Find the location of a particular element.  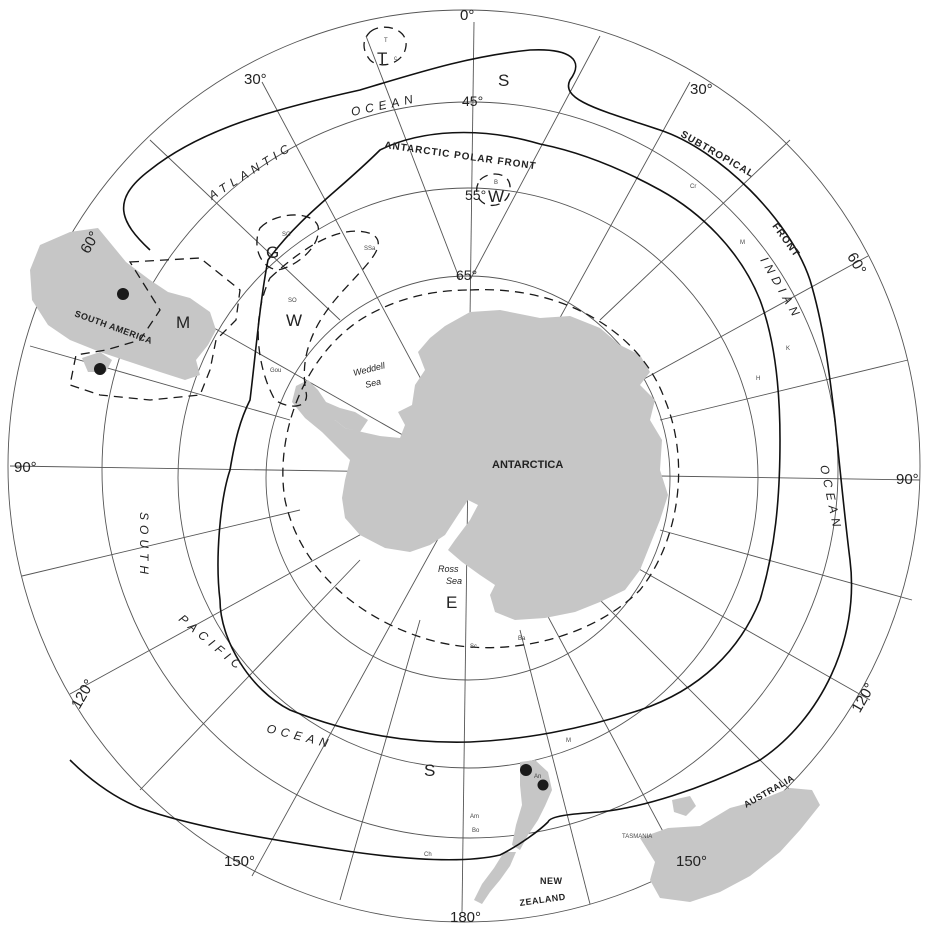

label-polar-front: ANTARCTIC POLAR FRONT is located at coordinates (461, 156).